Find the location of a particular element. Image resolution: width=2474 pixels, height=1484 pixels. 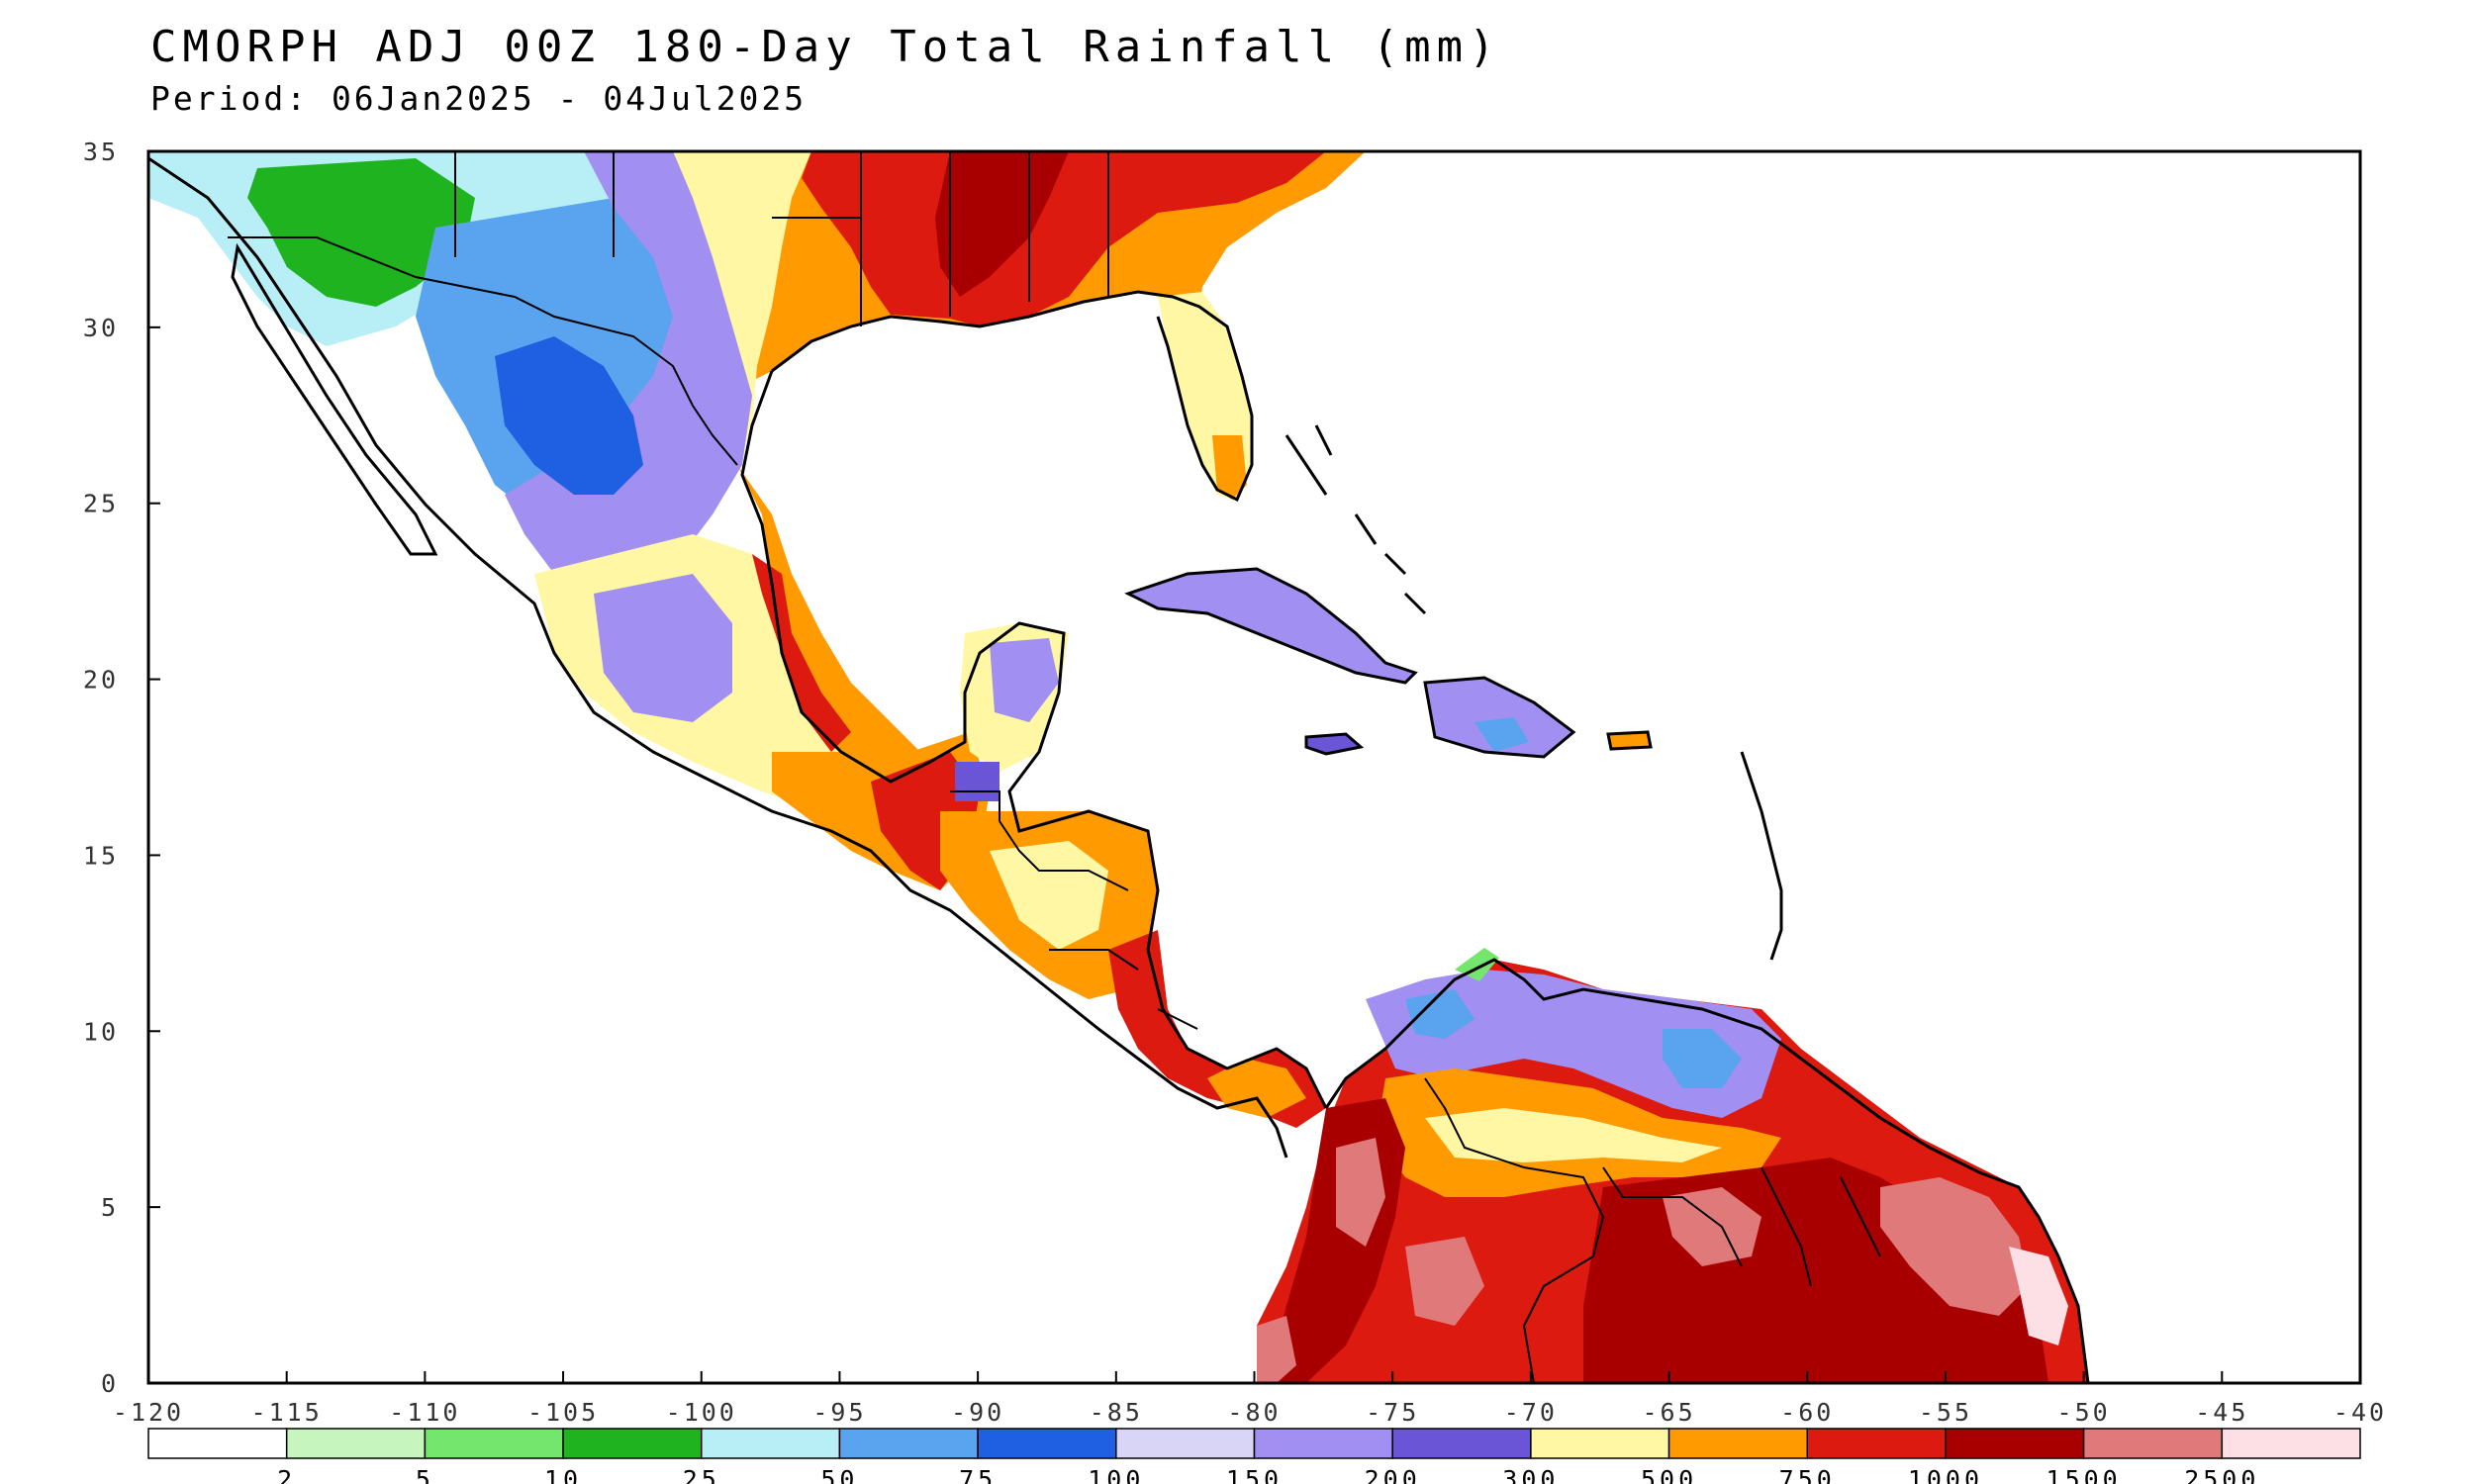

lon-tick-label: -110 is located at coordinates (424, 1412).